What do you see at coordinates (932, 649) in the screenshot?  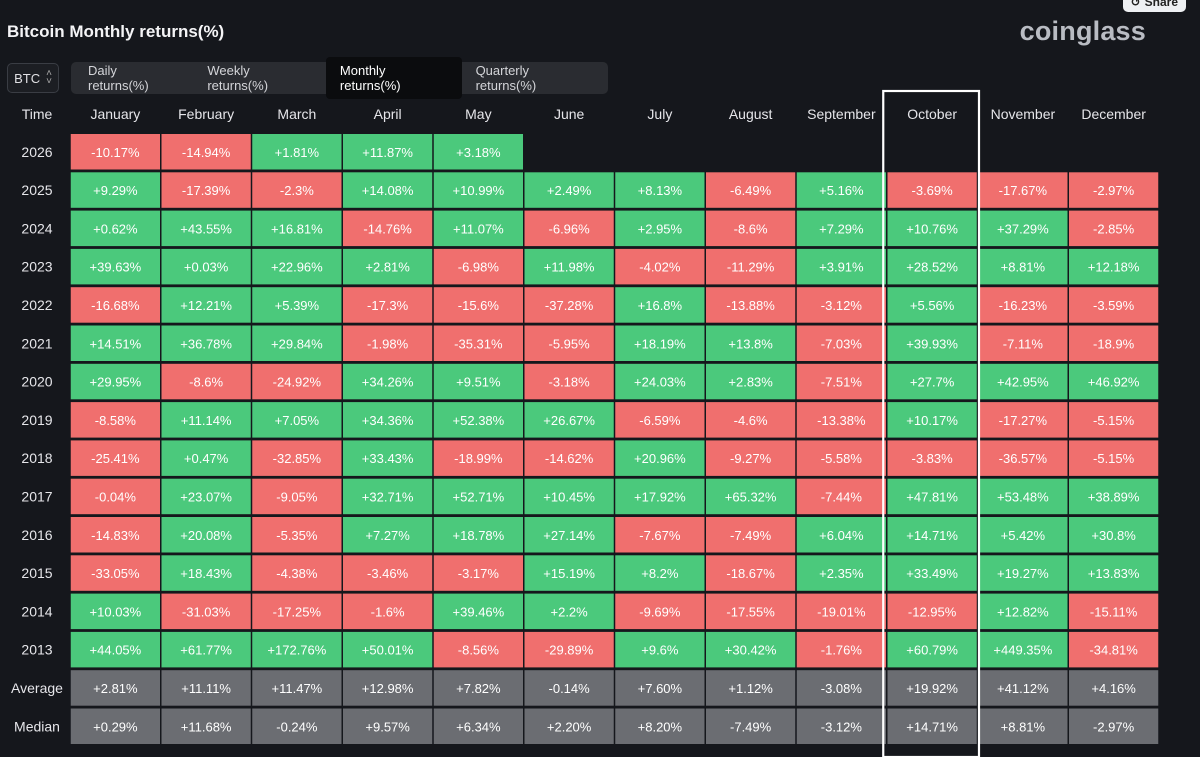 I see `return-cell-2013-october` at bounding box center [932, 649].